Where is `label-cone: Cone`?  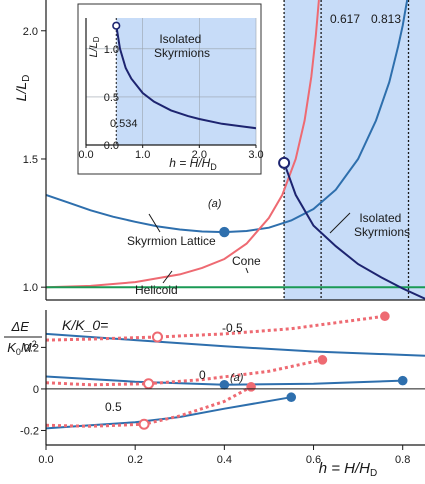
label-cone: Cone is located at coordinates (246, 261).